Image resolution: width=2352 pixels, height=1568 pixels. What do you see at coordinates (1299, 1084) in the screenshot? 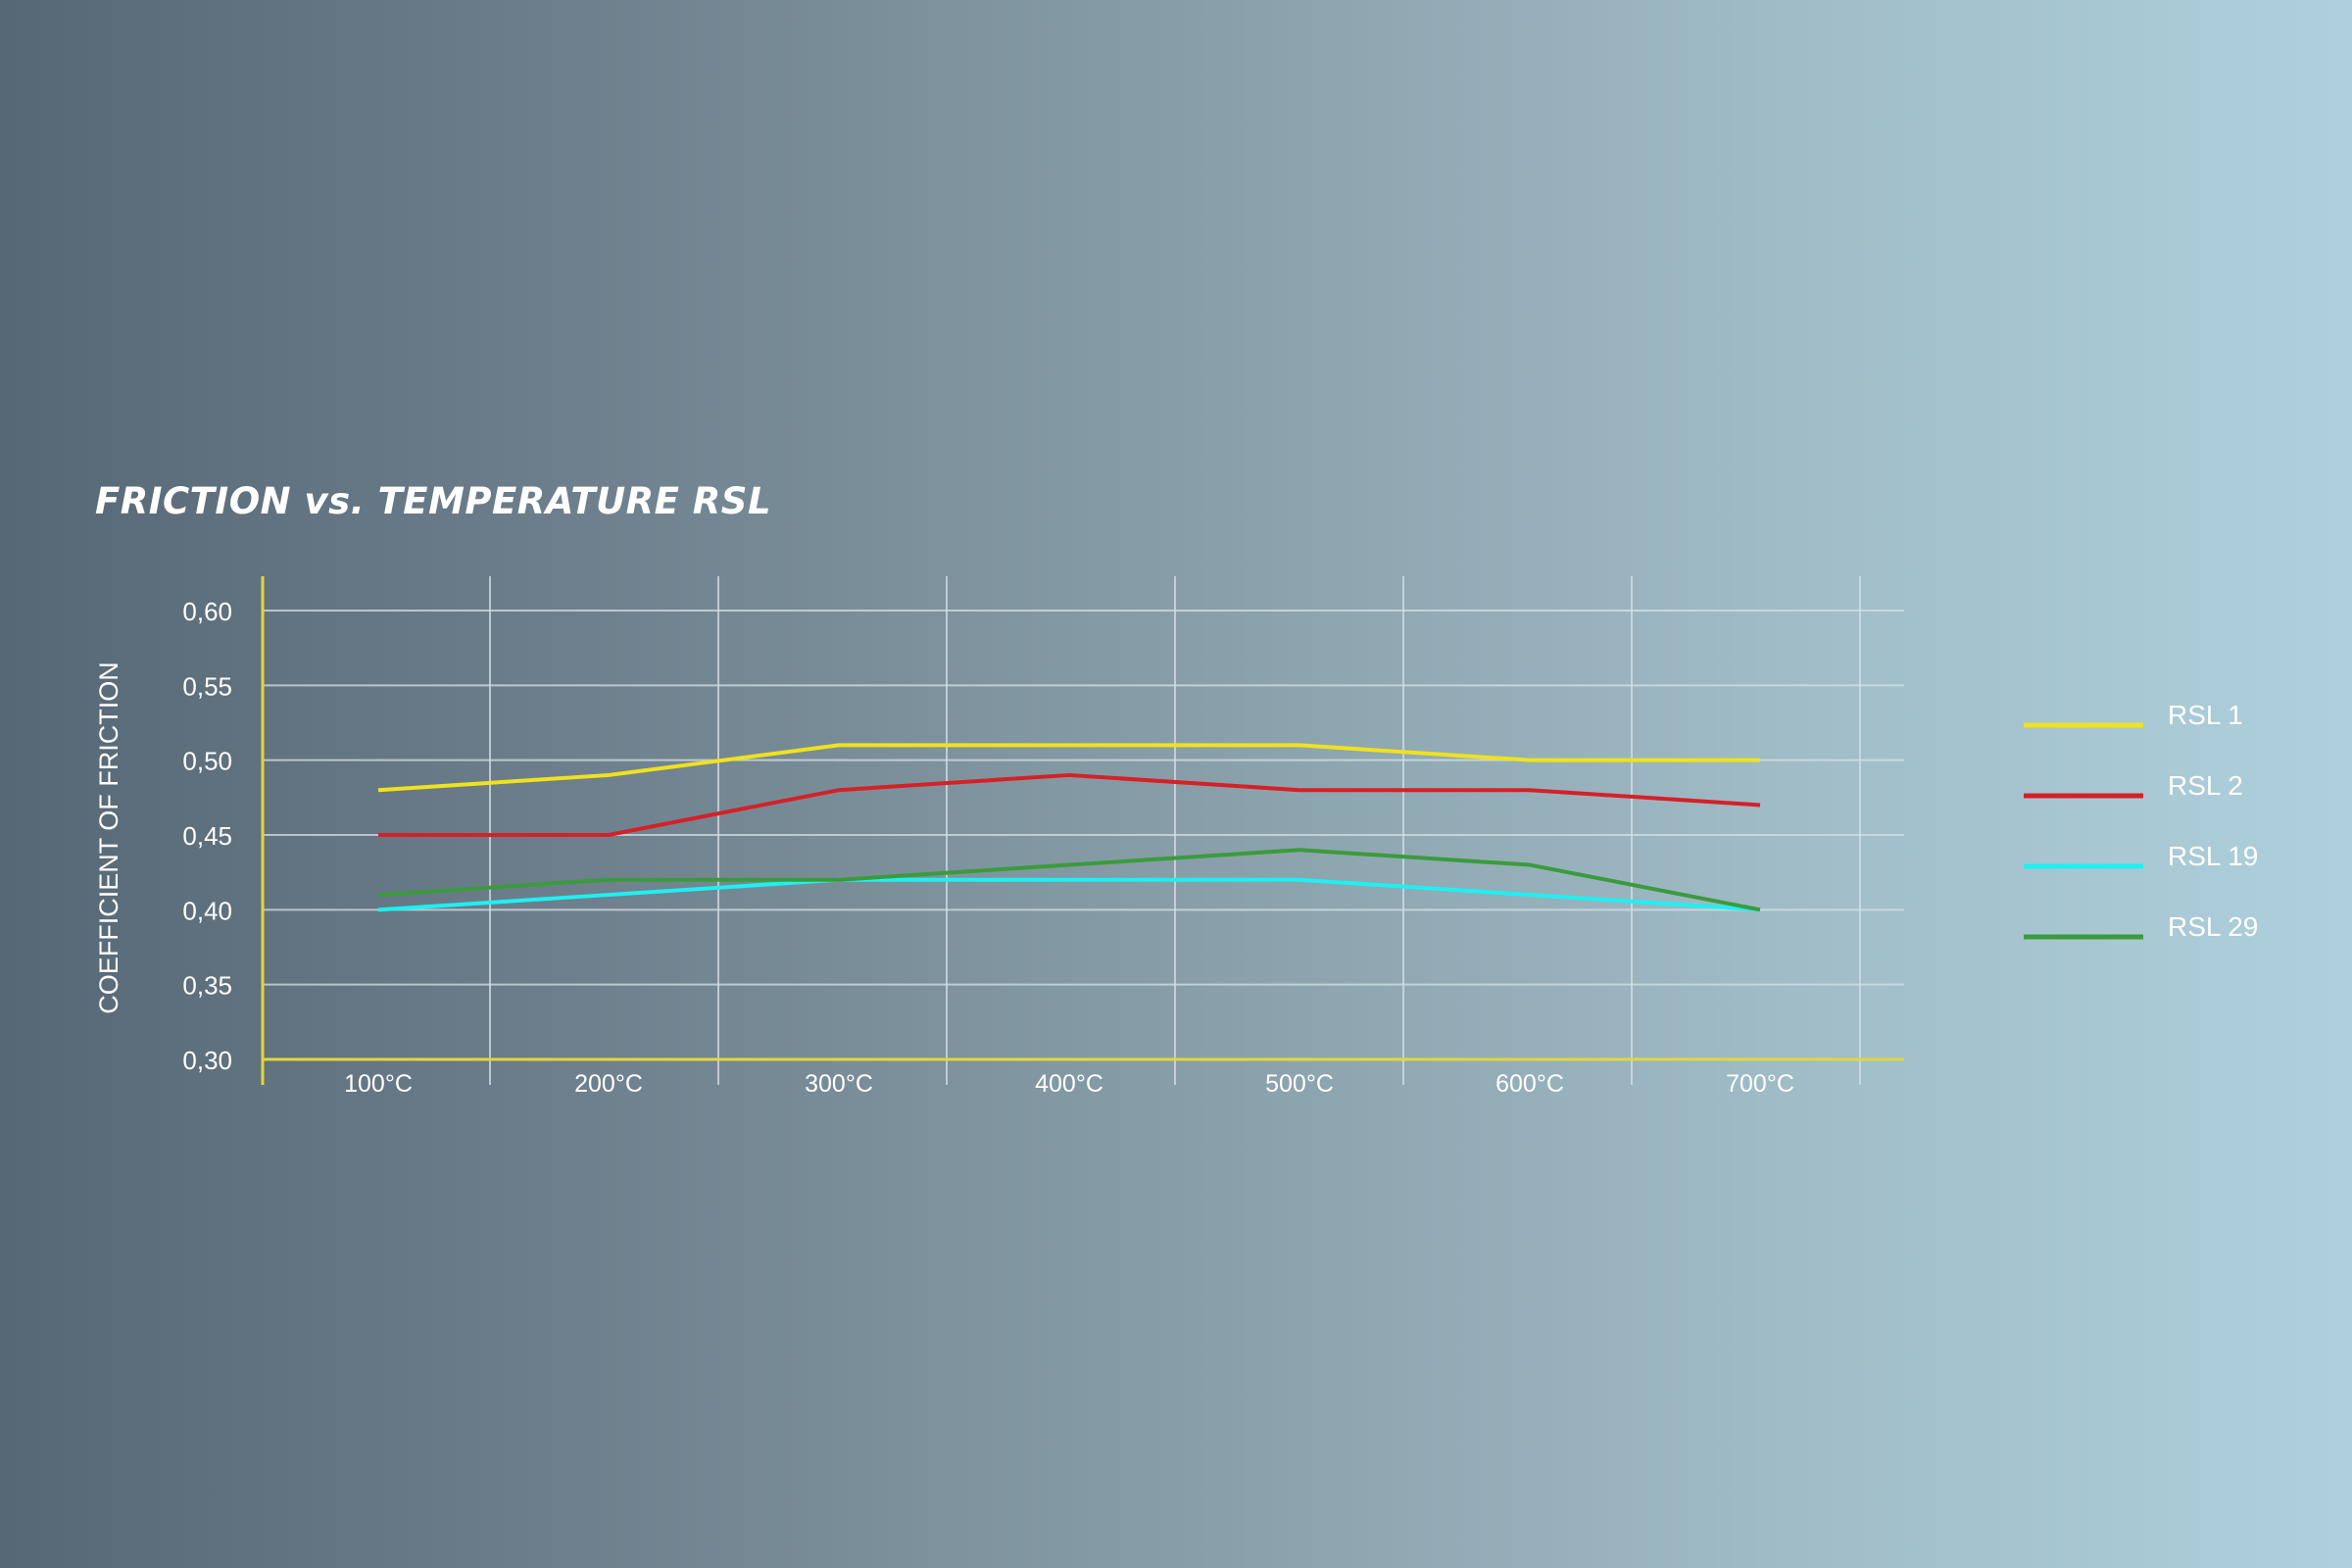
I see `x-tick-label: 500°C` at bounding box center [1299, 1084].